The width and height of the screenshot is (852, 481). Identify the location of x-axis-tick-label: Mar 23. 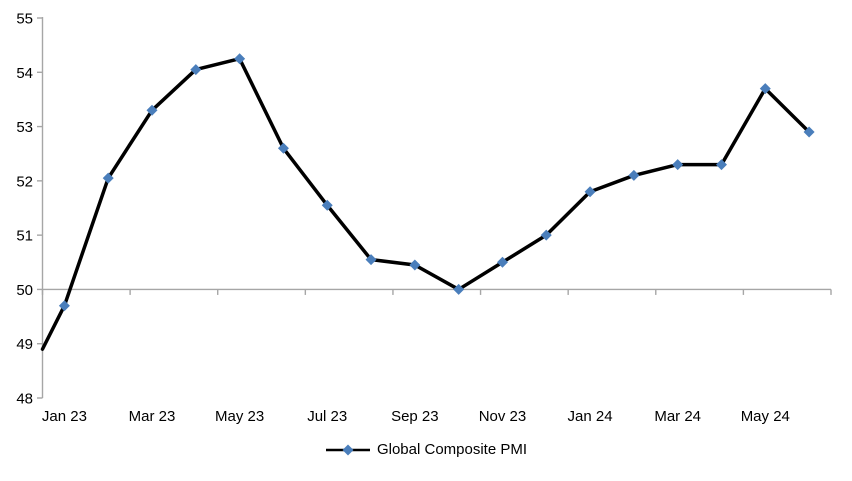
(152, 416).